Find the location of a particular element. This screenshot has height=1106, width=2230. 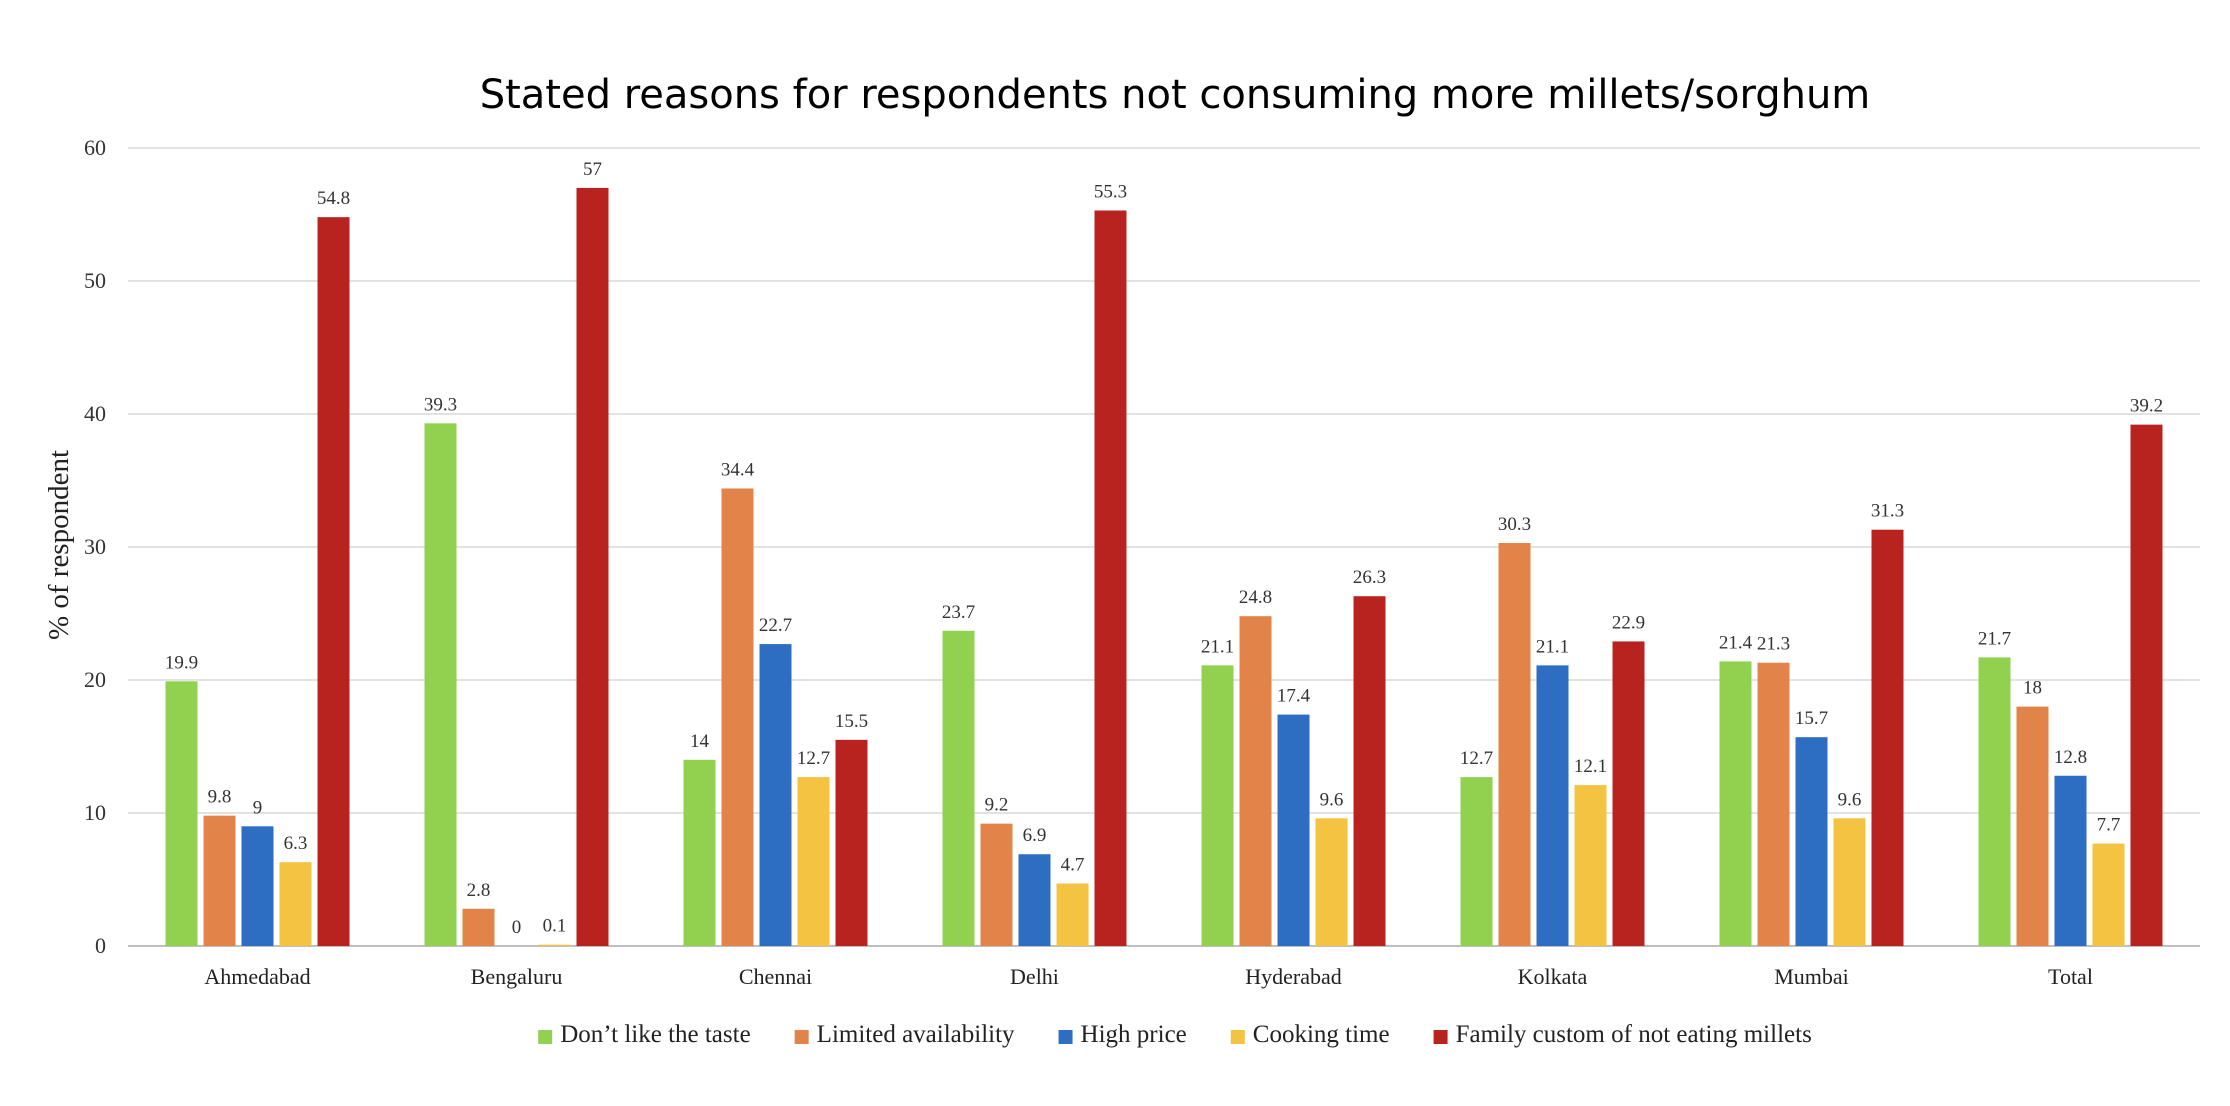

x-tick-label: Mumbai is located at coordinates (1811, 976).